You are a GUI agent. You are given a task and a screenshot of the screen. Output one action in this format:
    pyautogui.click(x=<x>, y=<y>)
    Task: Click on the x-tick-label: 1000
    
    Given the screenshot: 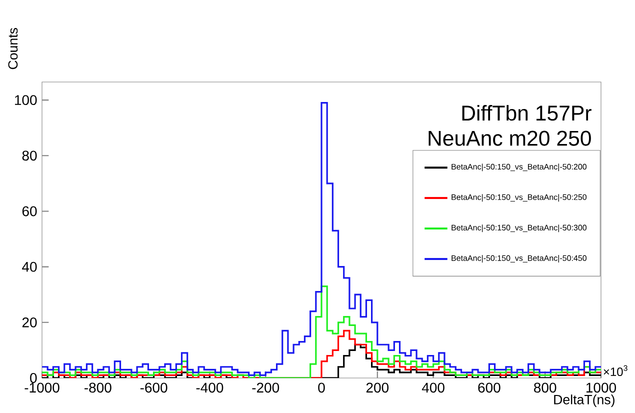 What is the action you would take?
    pyautogui.click(x=601, y=387)
    